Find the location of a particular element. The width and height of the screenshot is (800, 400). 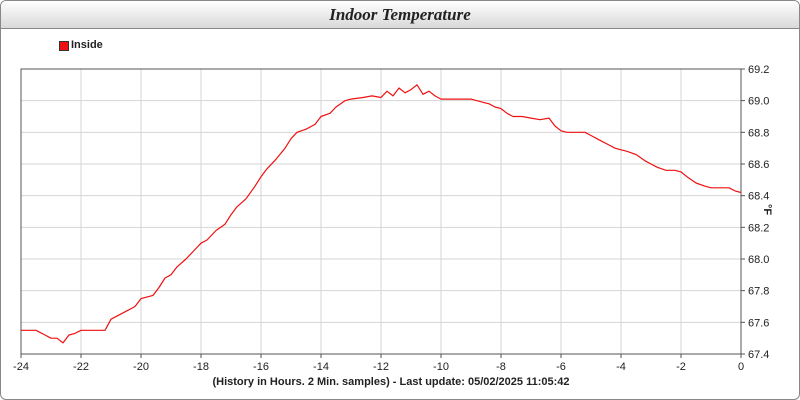

x-tick-label: -16 is located at coordinates (261, 367).